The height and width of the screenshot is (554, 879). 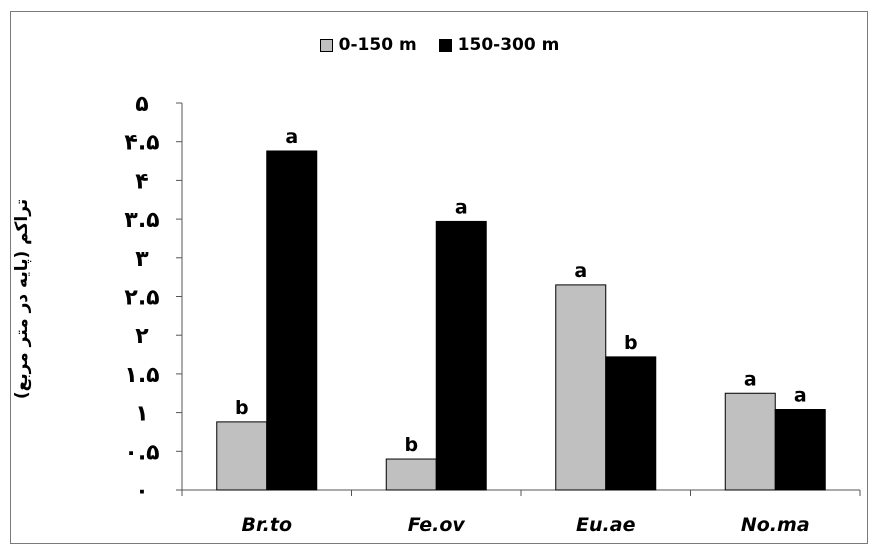 What do you see at coordinates (141, 104) in the screenshot?
I see `y-tick-label: ۵` at bounding box center [141, 104].